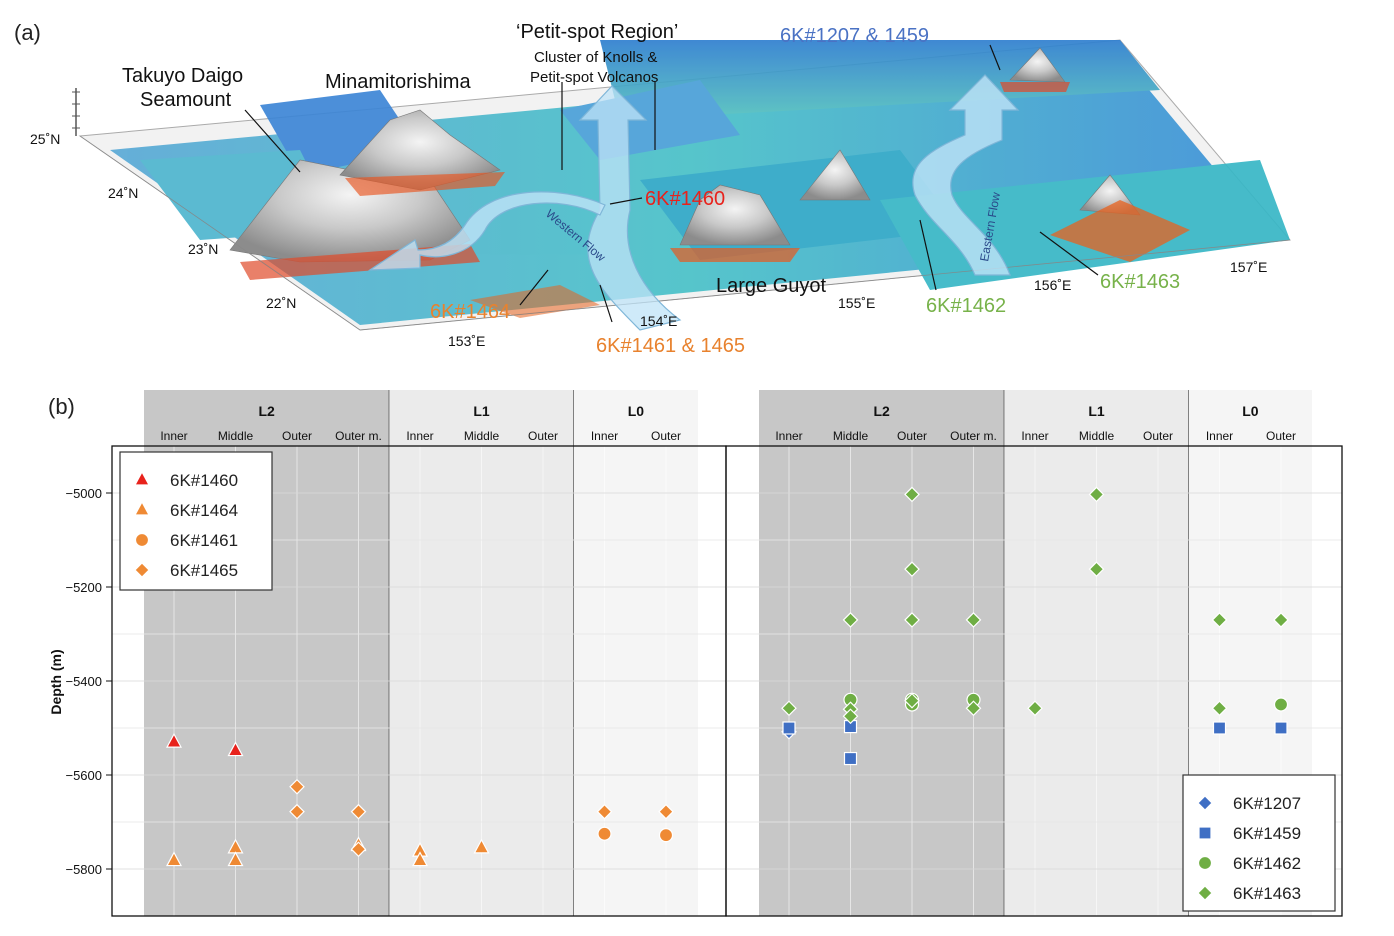 Image resolution: width=1394 pixels, height=936 pixels. I want to click on y-axis-ticks: −5000 −5200 −5400 −5600 −5800, so click(88, 681).